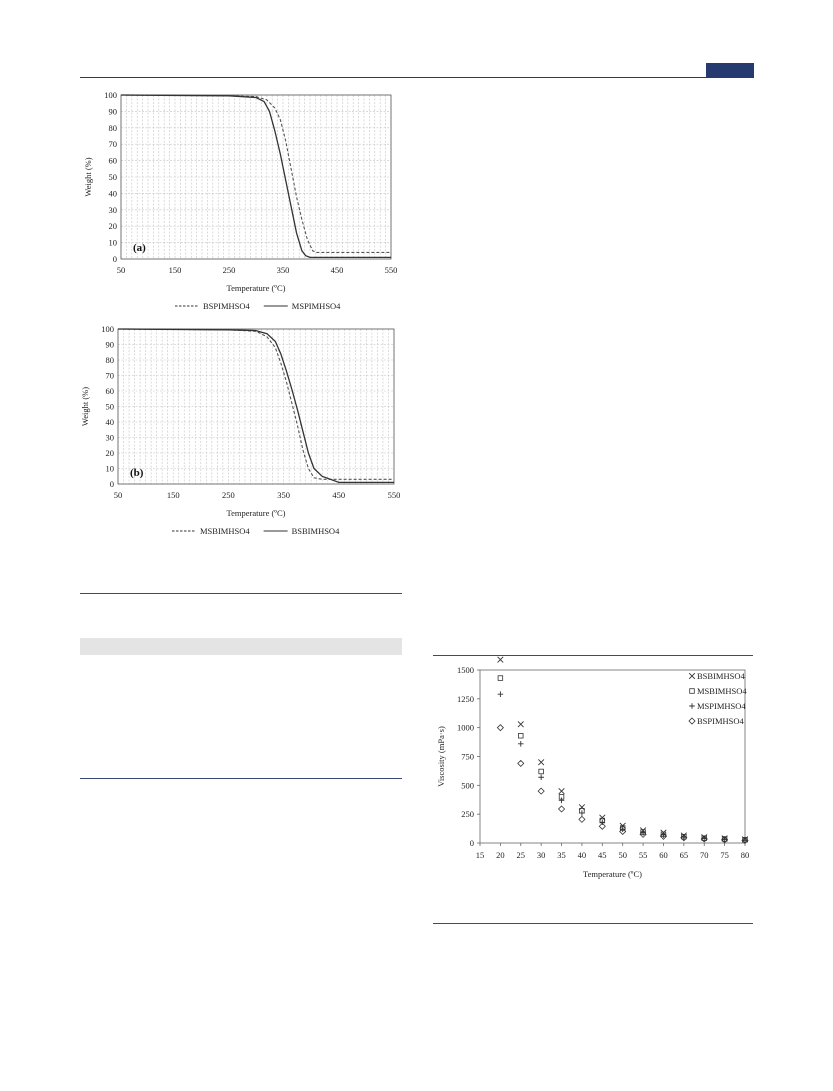 Image resolution: width=833 pixels, height=1091 pixels. Describe the element at coordinates (593, 655) in the screenshot. I see `viscosity-figure-top-rule` at that location.